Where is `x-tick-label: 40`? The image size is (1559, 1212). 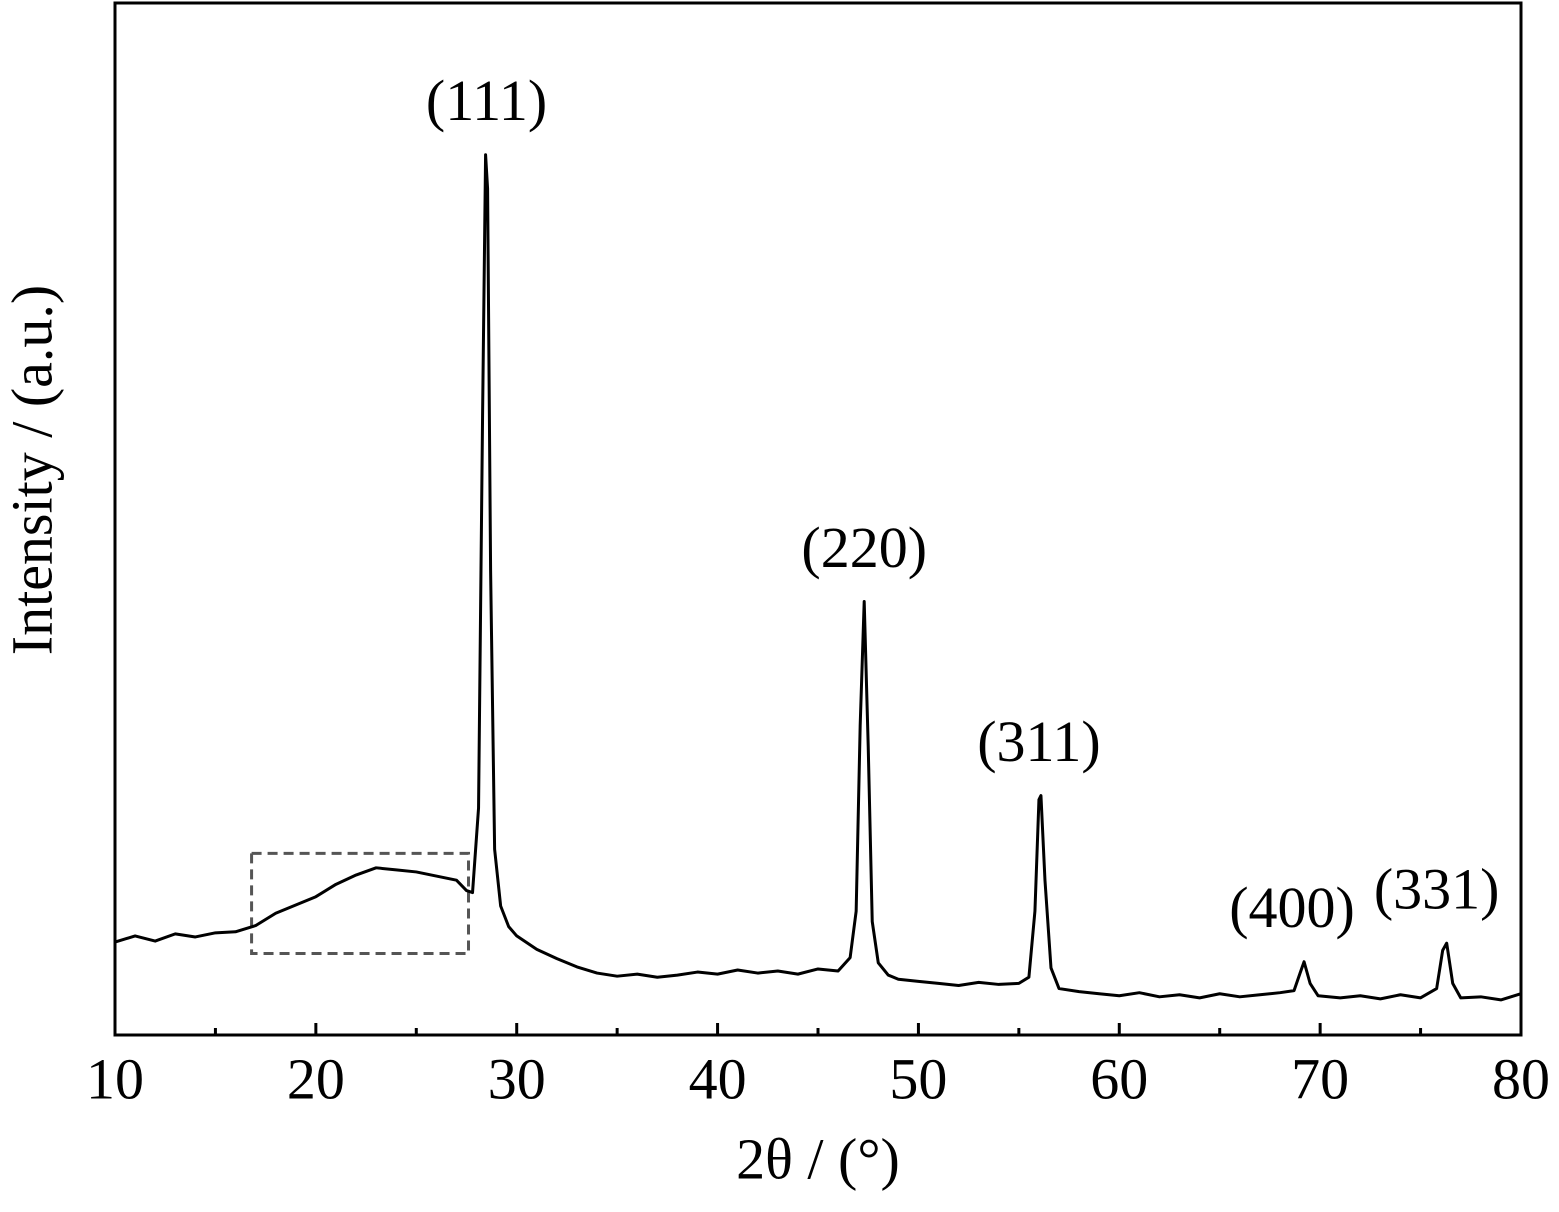 x-tick-label: 40 is located at coordinates (718, 1078).